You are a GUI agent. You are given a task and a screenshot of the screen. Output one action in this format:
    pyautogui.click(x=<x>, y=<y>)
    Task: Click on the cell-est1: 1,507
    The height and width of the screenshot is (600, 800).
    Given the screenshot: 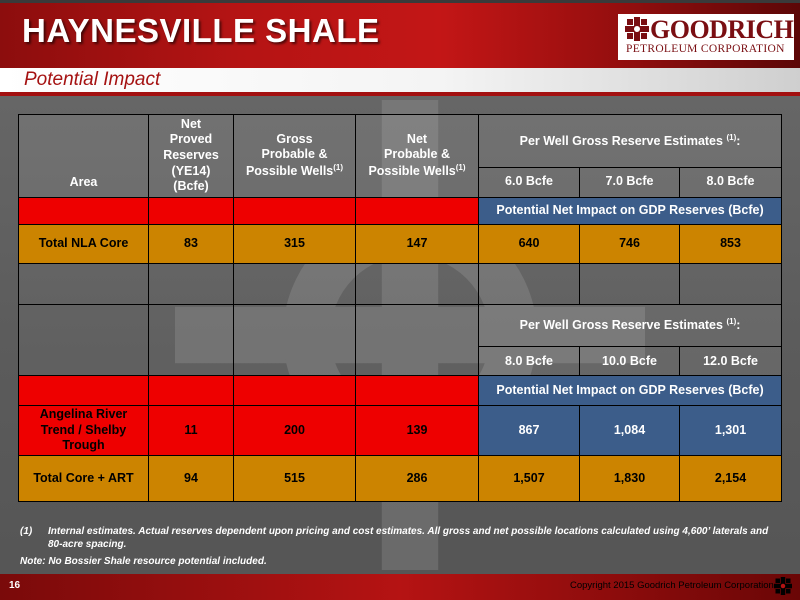 What is the action you would take?
    pyautogui.click(x=529, y=478)
    